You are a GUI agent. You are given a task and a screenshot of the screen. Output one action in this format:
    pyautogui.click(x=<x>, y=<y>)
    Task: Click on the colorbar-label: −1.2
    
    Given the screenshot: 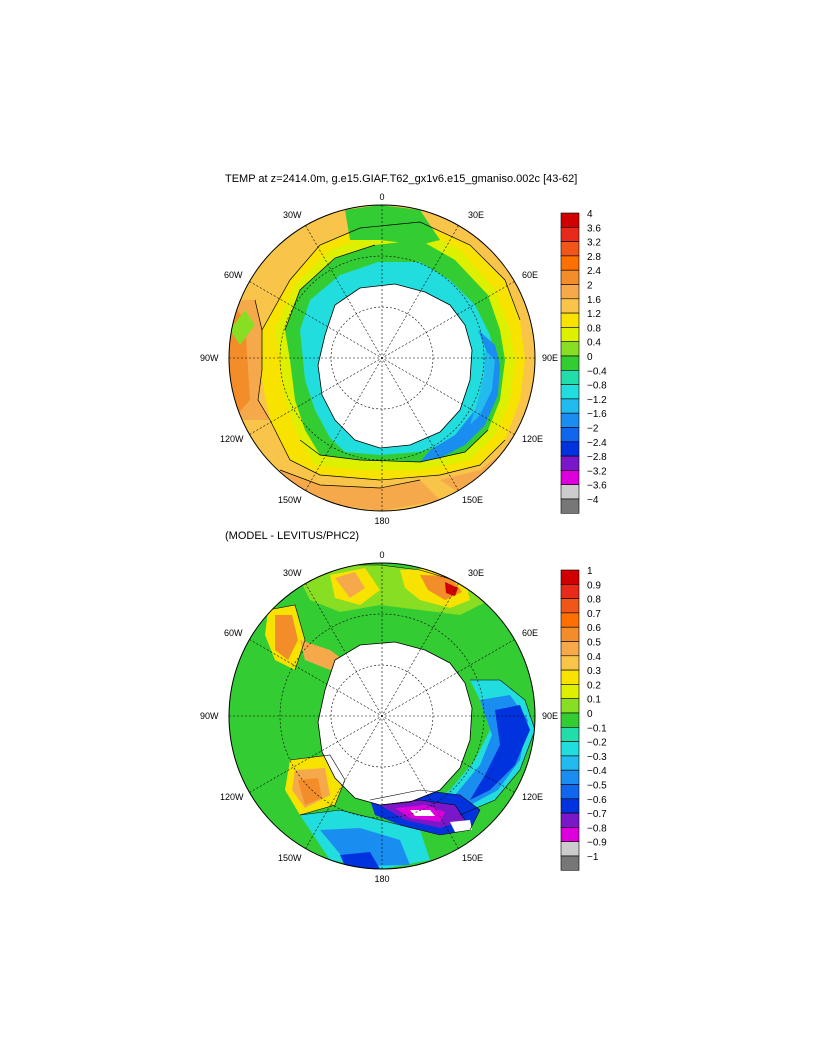 What is the action you would take?
    pyautogui.click(x=597, y=400)
    